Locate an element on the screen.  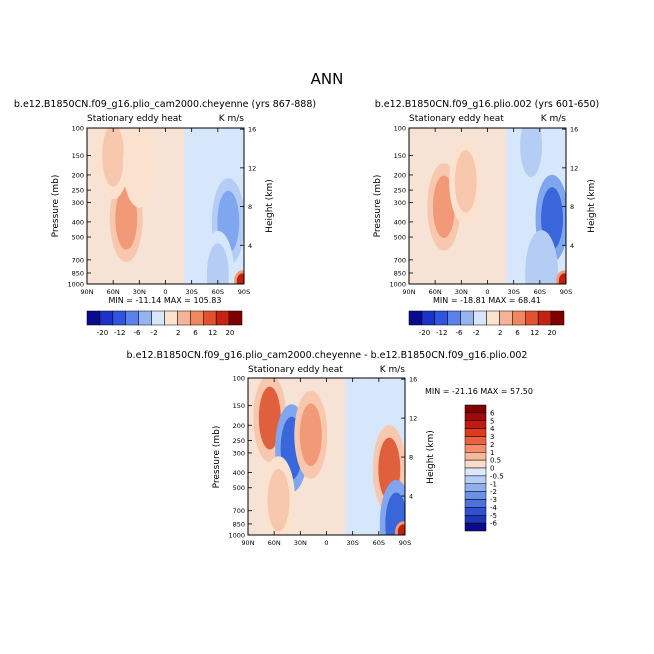
colorbar-label: 2 is located at coordinates (492, 445).